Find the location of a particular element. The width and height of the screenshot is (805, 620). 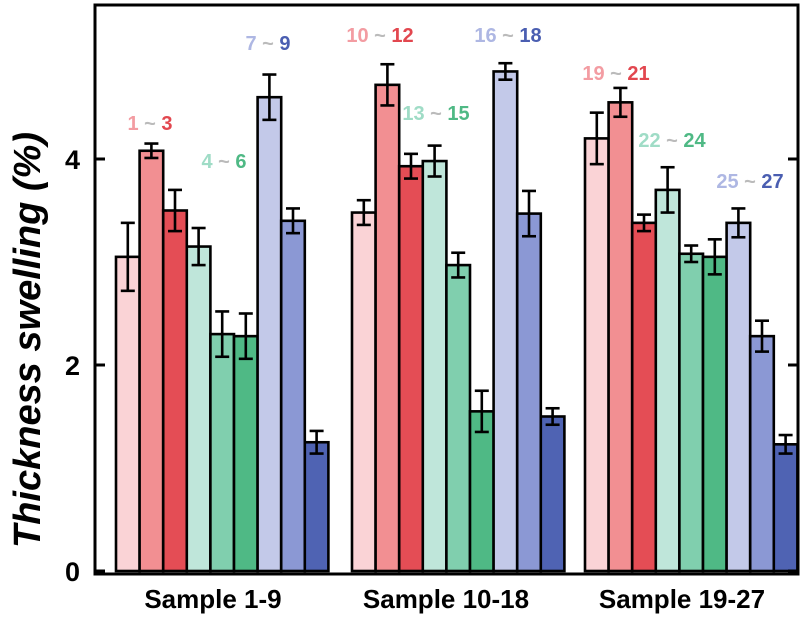

annotation-part: 18 is located at coordinates (530, 36).